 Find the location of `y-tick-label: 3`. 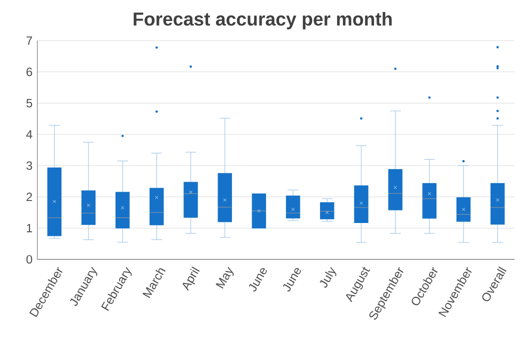

y-tick-label: 3 is located at coordinates (29, 165).